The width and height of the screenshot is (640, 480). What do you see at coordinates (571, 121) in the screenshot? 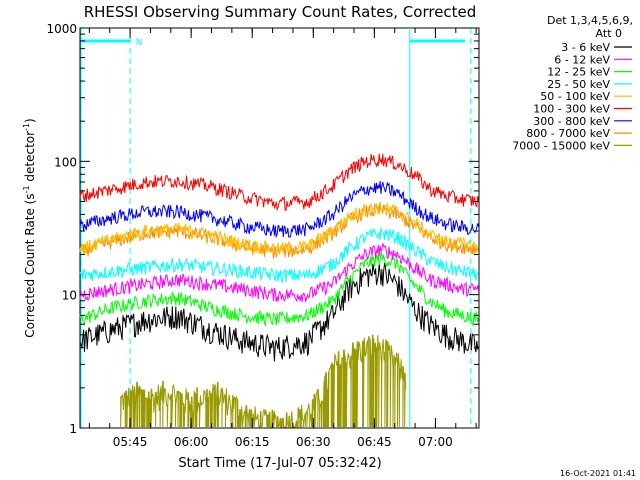
I see `legend-label: 300 - 800 keV` at bounding box center [571, 121].